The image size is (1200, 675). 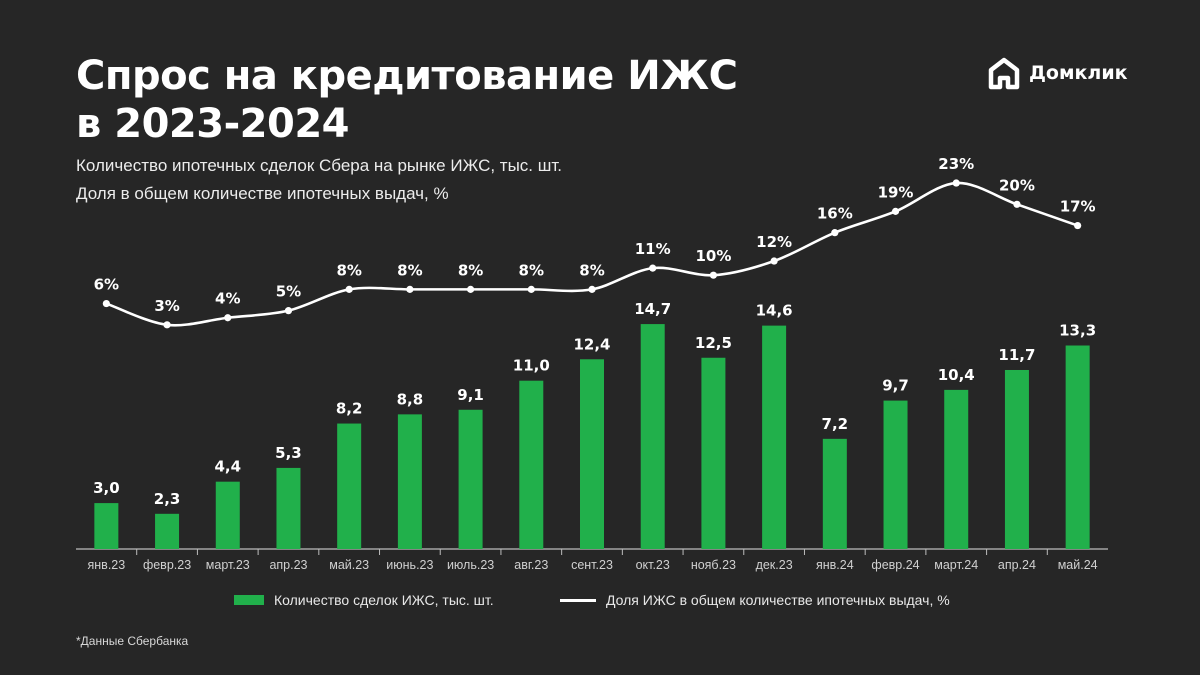 I want to click on line-value-label: 11%, so click(x=653, y=249).